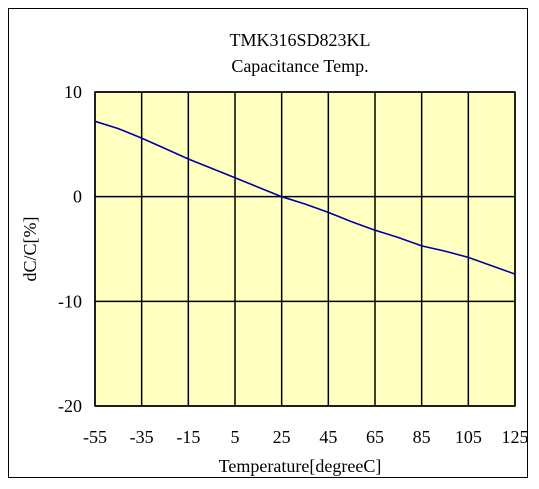  Describe the element at coordinates (142, 437) in the screenshot. I see `x-tick-label: -35` at that location.